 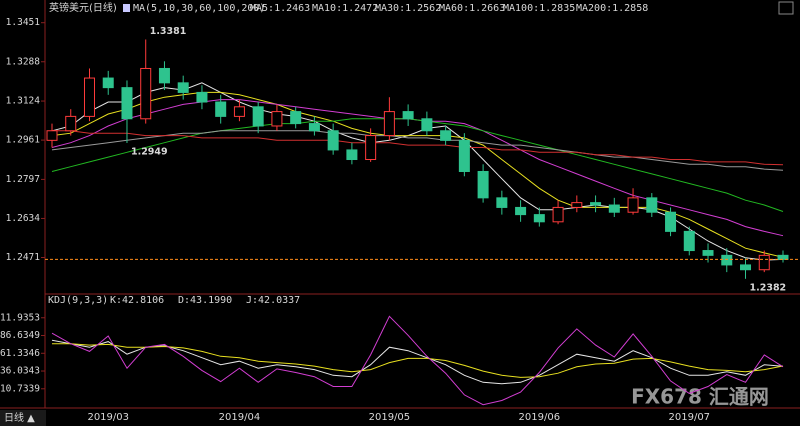 I want to click on chart-subtitle: MA(5,10,30,60,100,200), so click(x=199, y=8).